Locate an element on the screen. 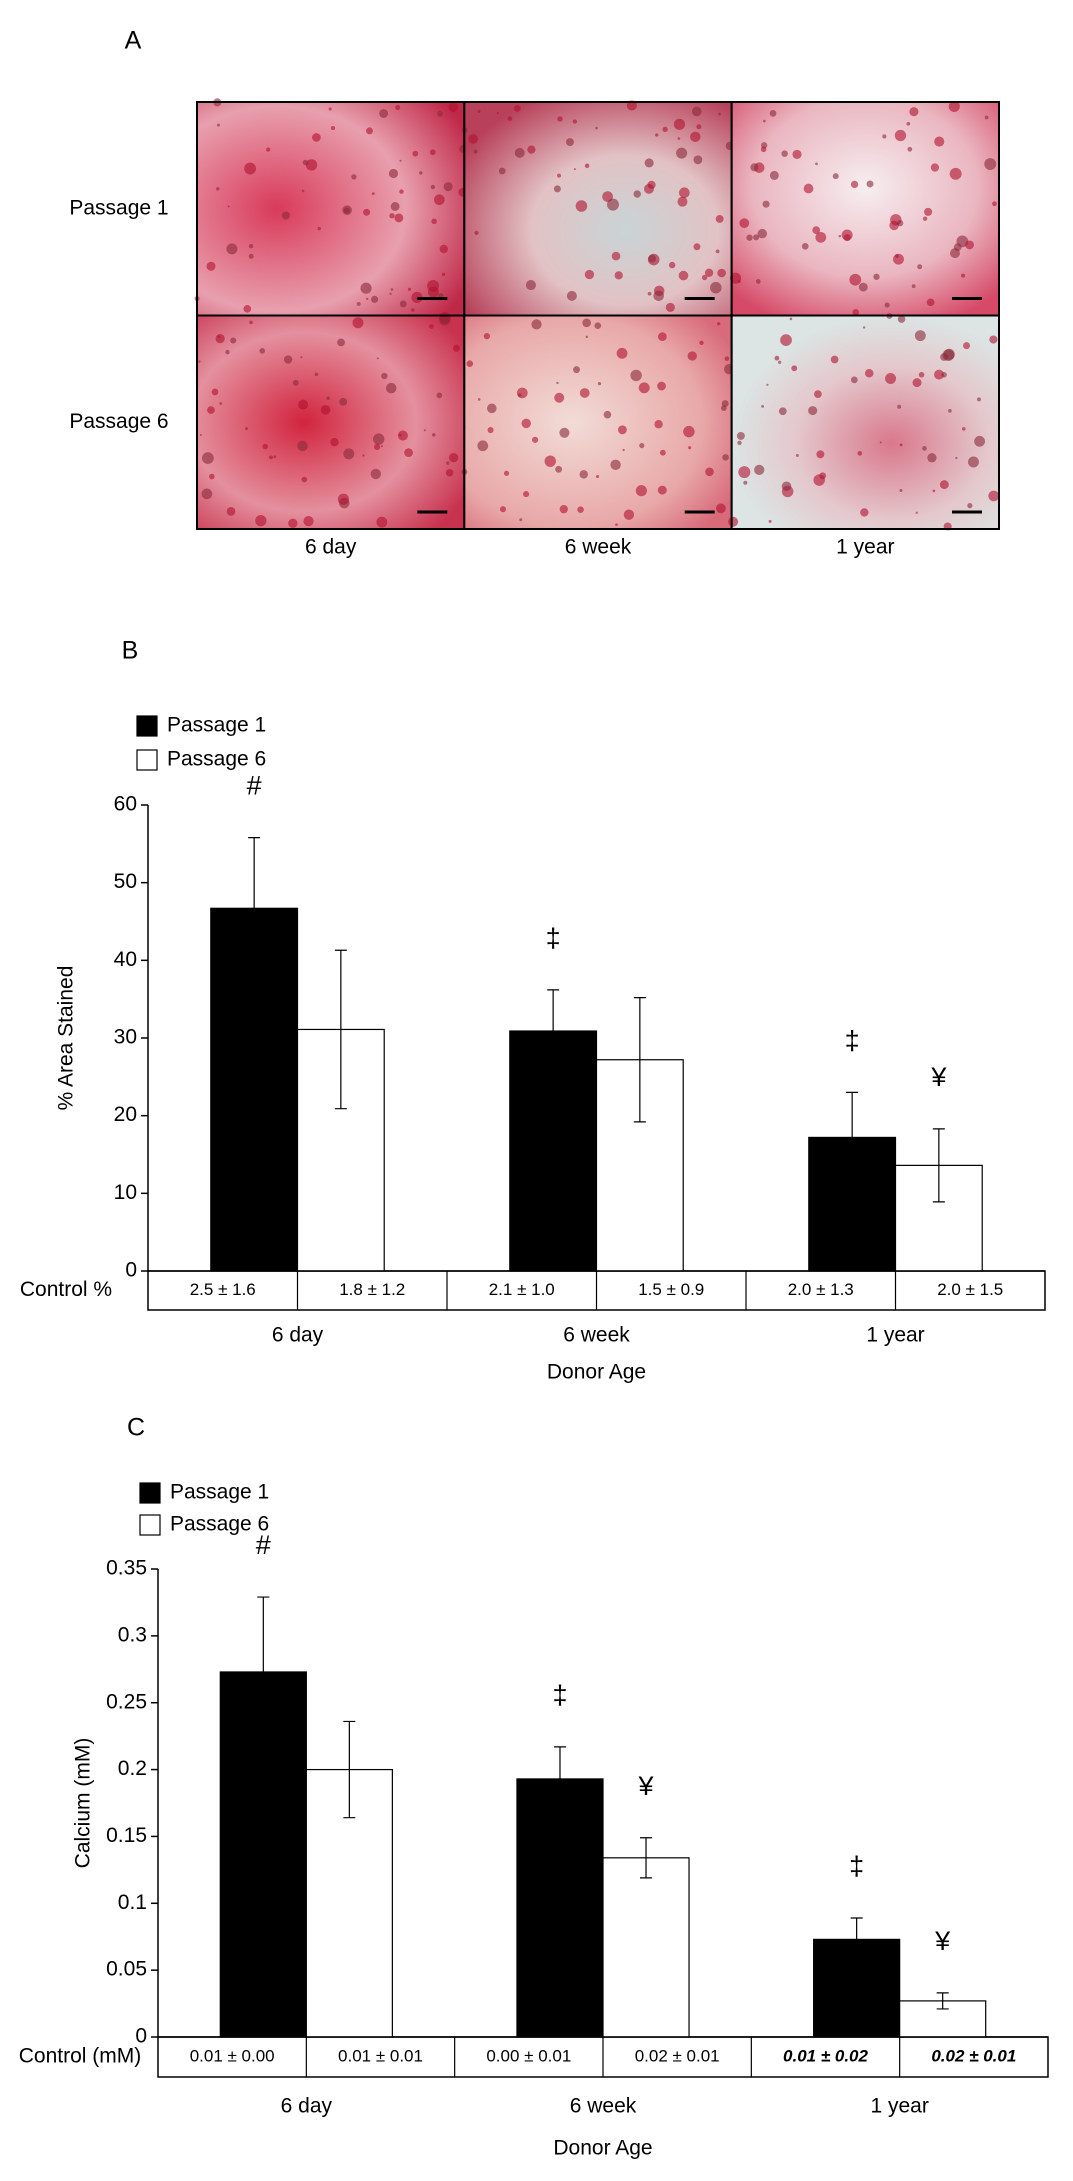 Image resolution: width=1073 pixels, height=2181 pixels. y-tick-label: 50 is located at coordinates (125, 881).